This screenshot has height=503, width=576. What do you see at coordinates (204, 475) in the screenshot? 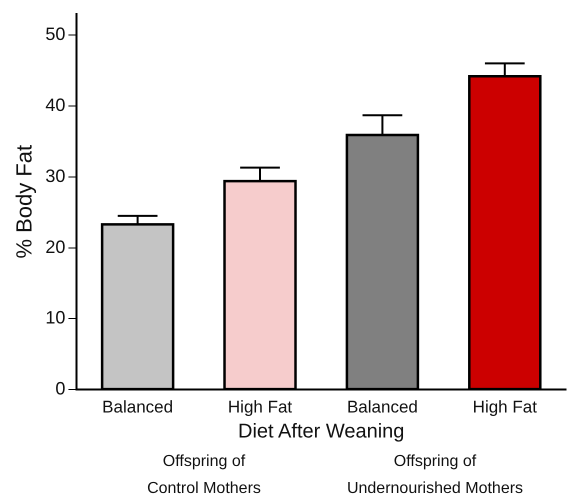
I see `text: Offspring of Control Mothers` at bounding box center [204, 475].